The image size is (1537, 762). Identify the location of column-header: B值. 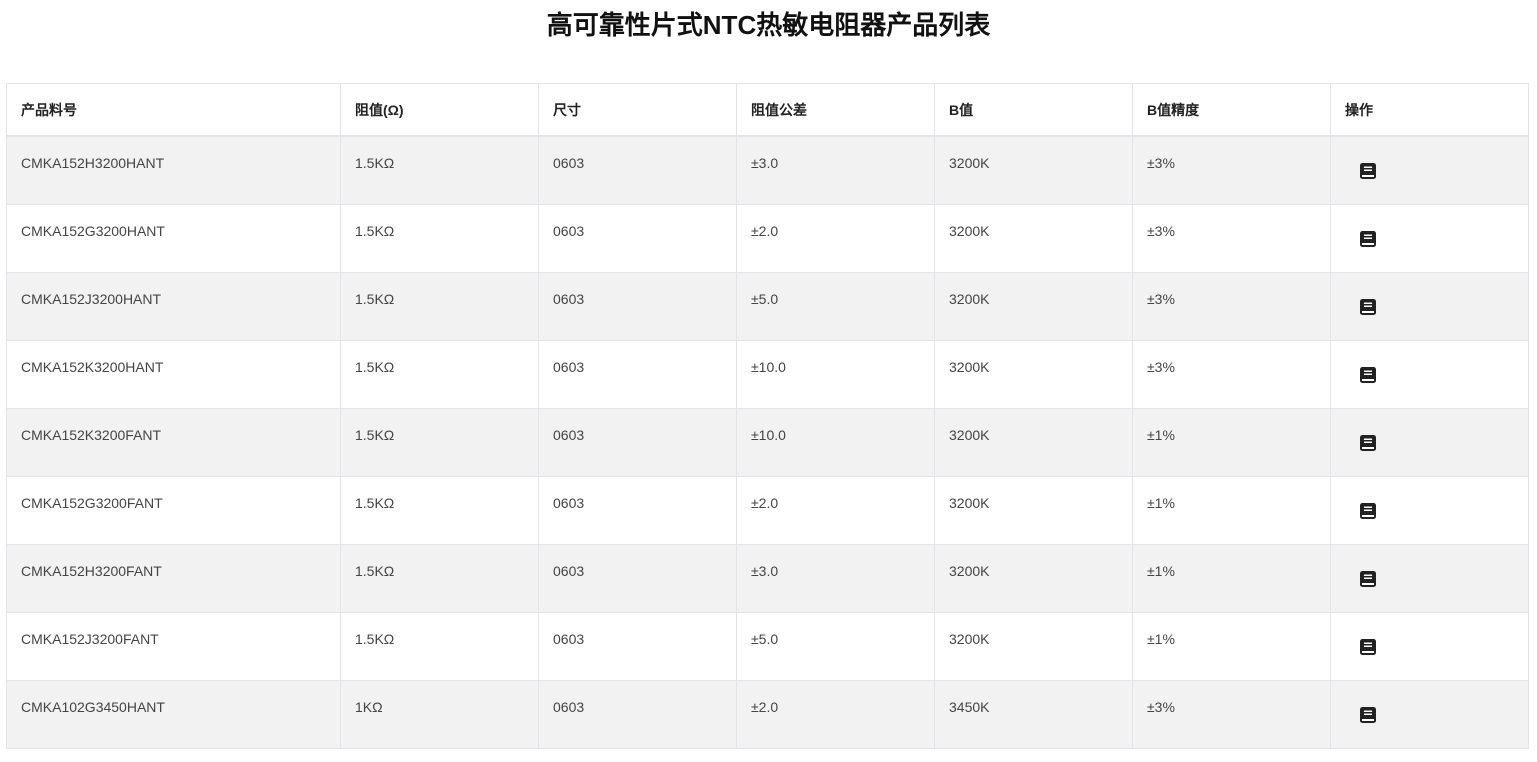
(1033, 110).